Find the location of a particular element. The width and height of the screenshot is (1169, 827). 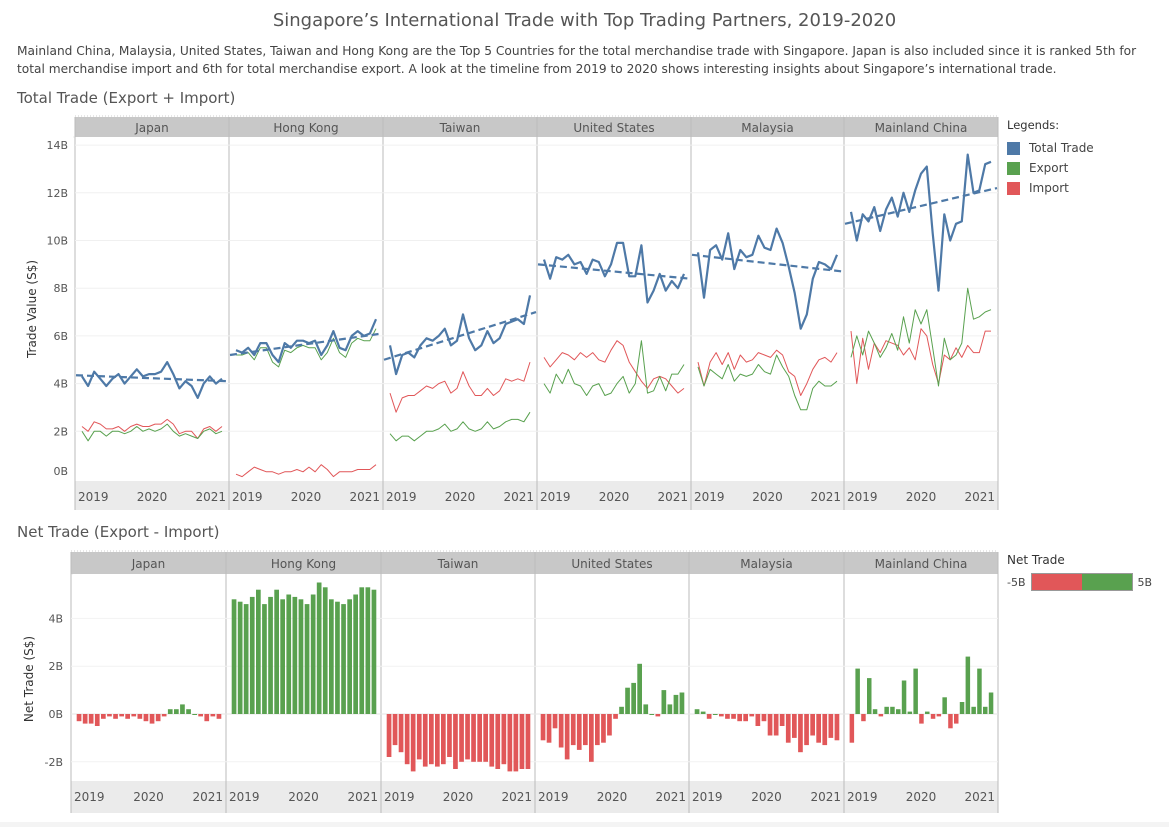

net-panel-header-label: Malaysia is located at coordinates (766, 564).